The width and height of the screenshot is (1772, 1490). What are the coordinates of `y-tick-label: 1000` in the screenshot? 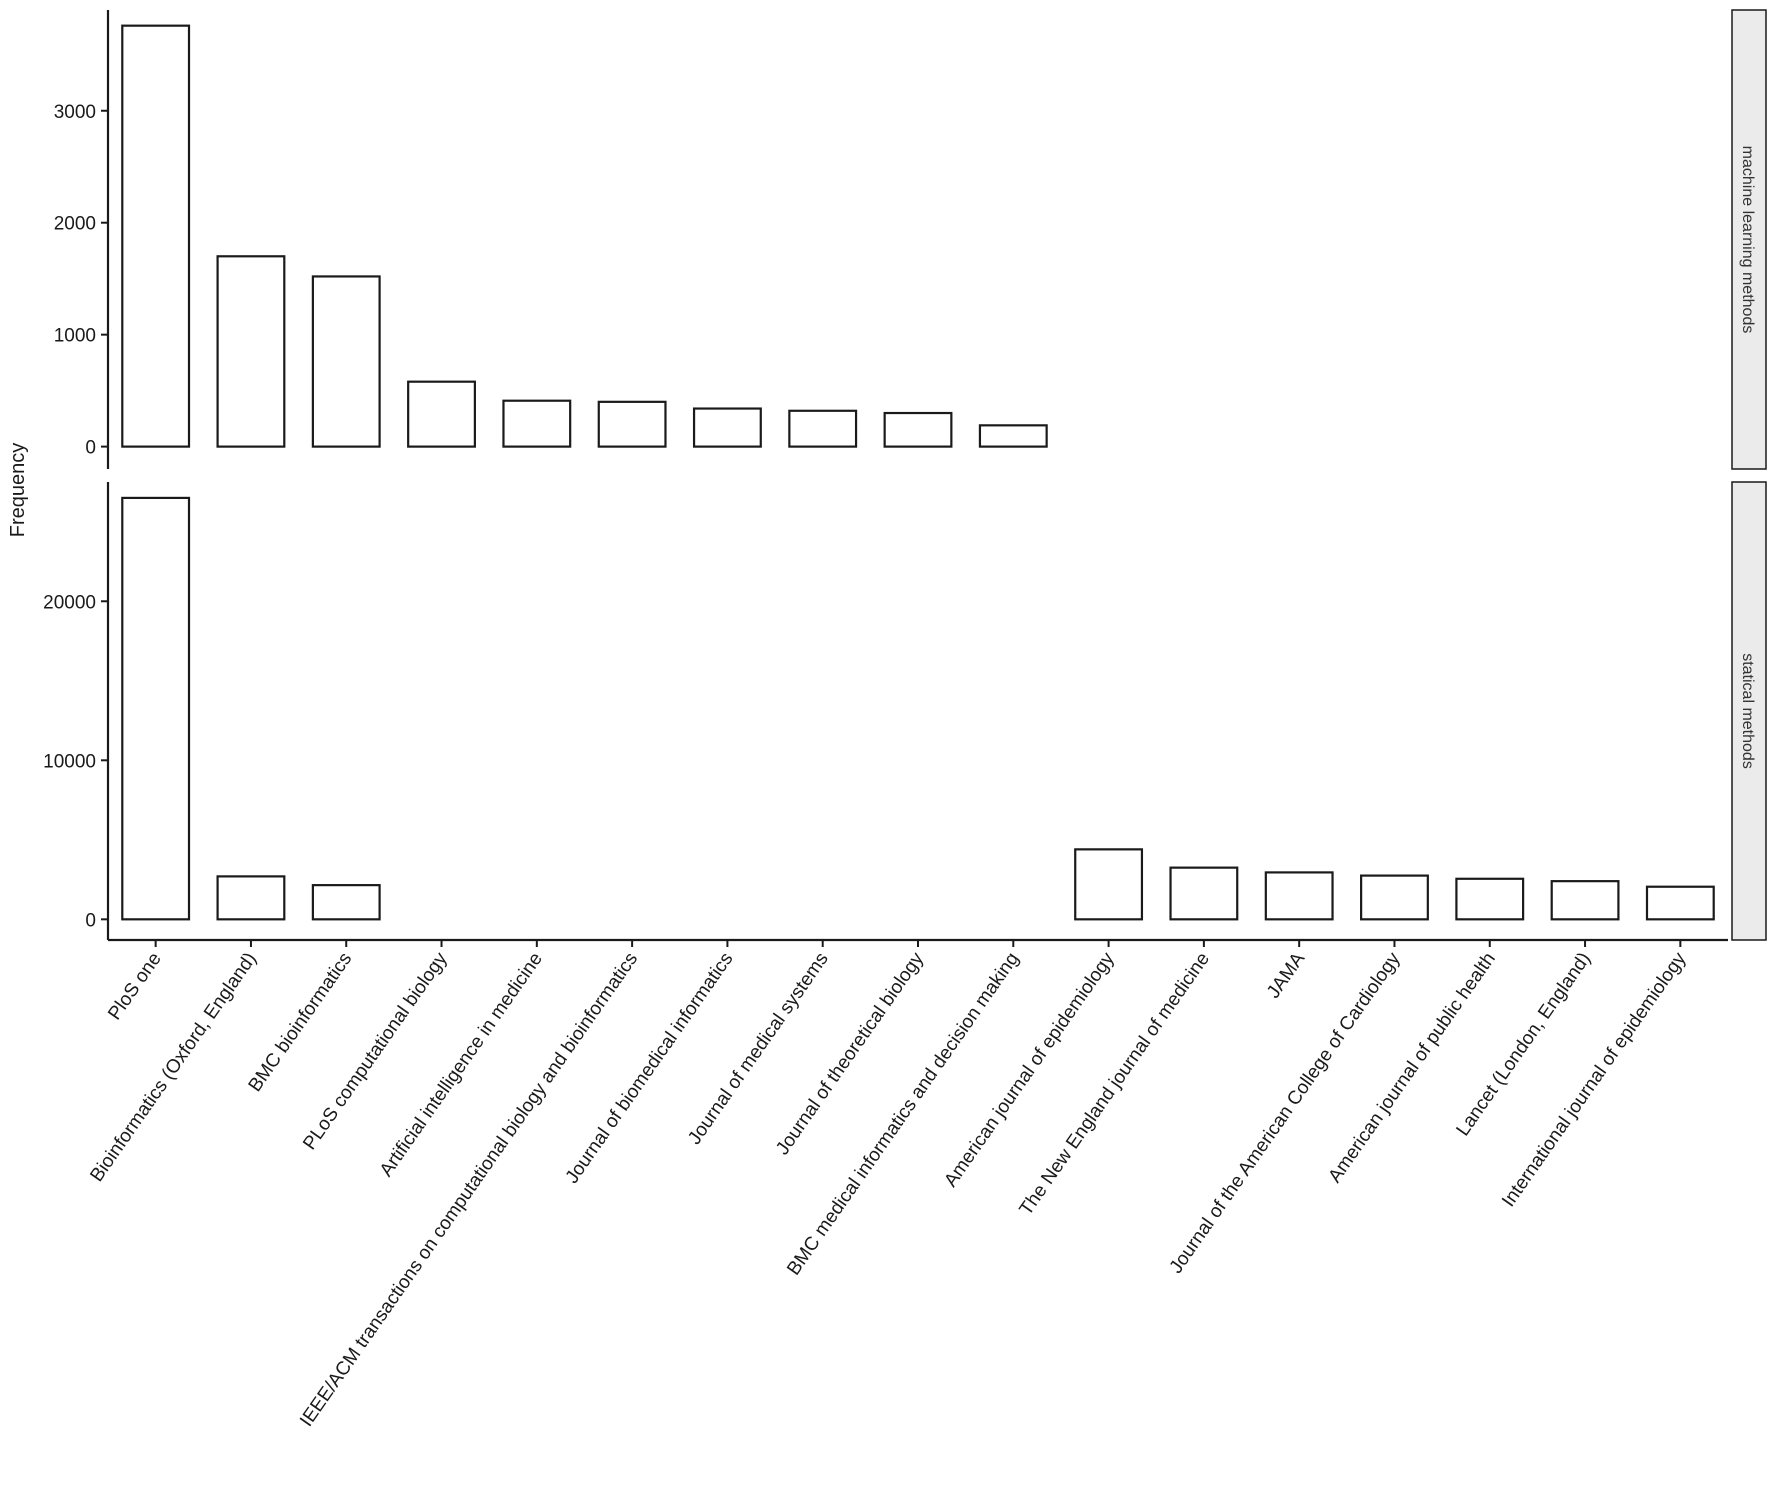 It's located at (75, 336).